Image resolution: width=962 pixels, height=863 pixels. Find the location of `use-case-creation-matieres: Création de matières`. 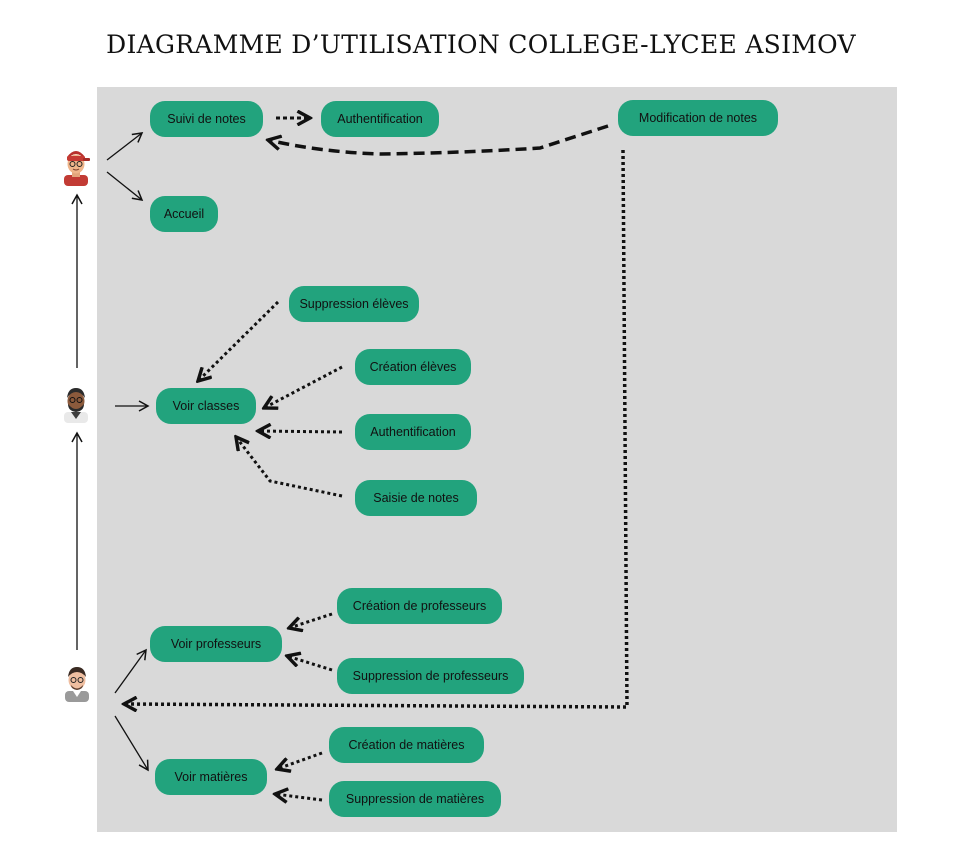

use-case-creation-matieres: Création de matières is located at coordinates (406, 745).